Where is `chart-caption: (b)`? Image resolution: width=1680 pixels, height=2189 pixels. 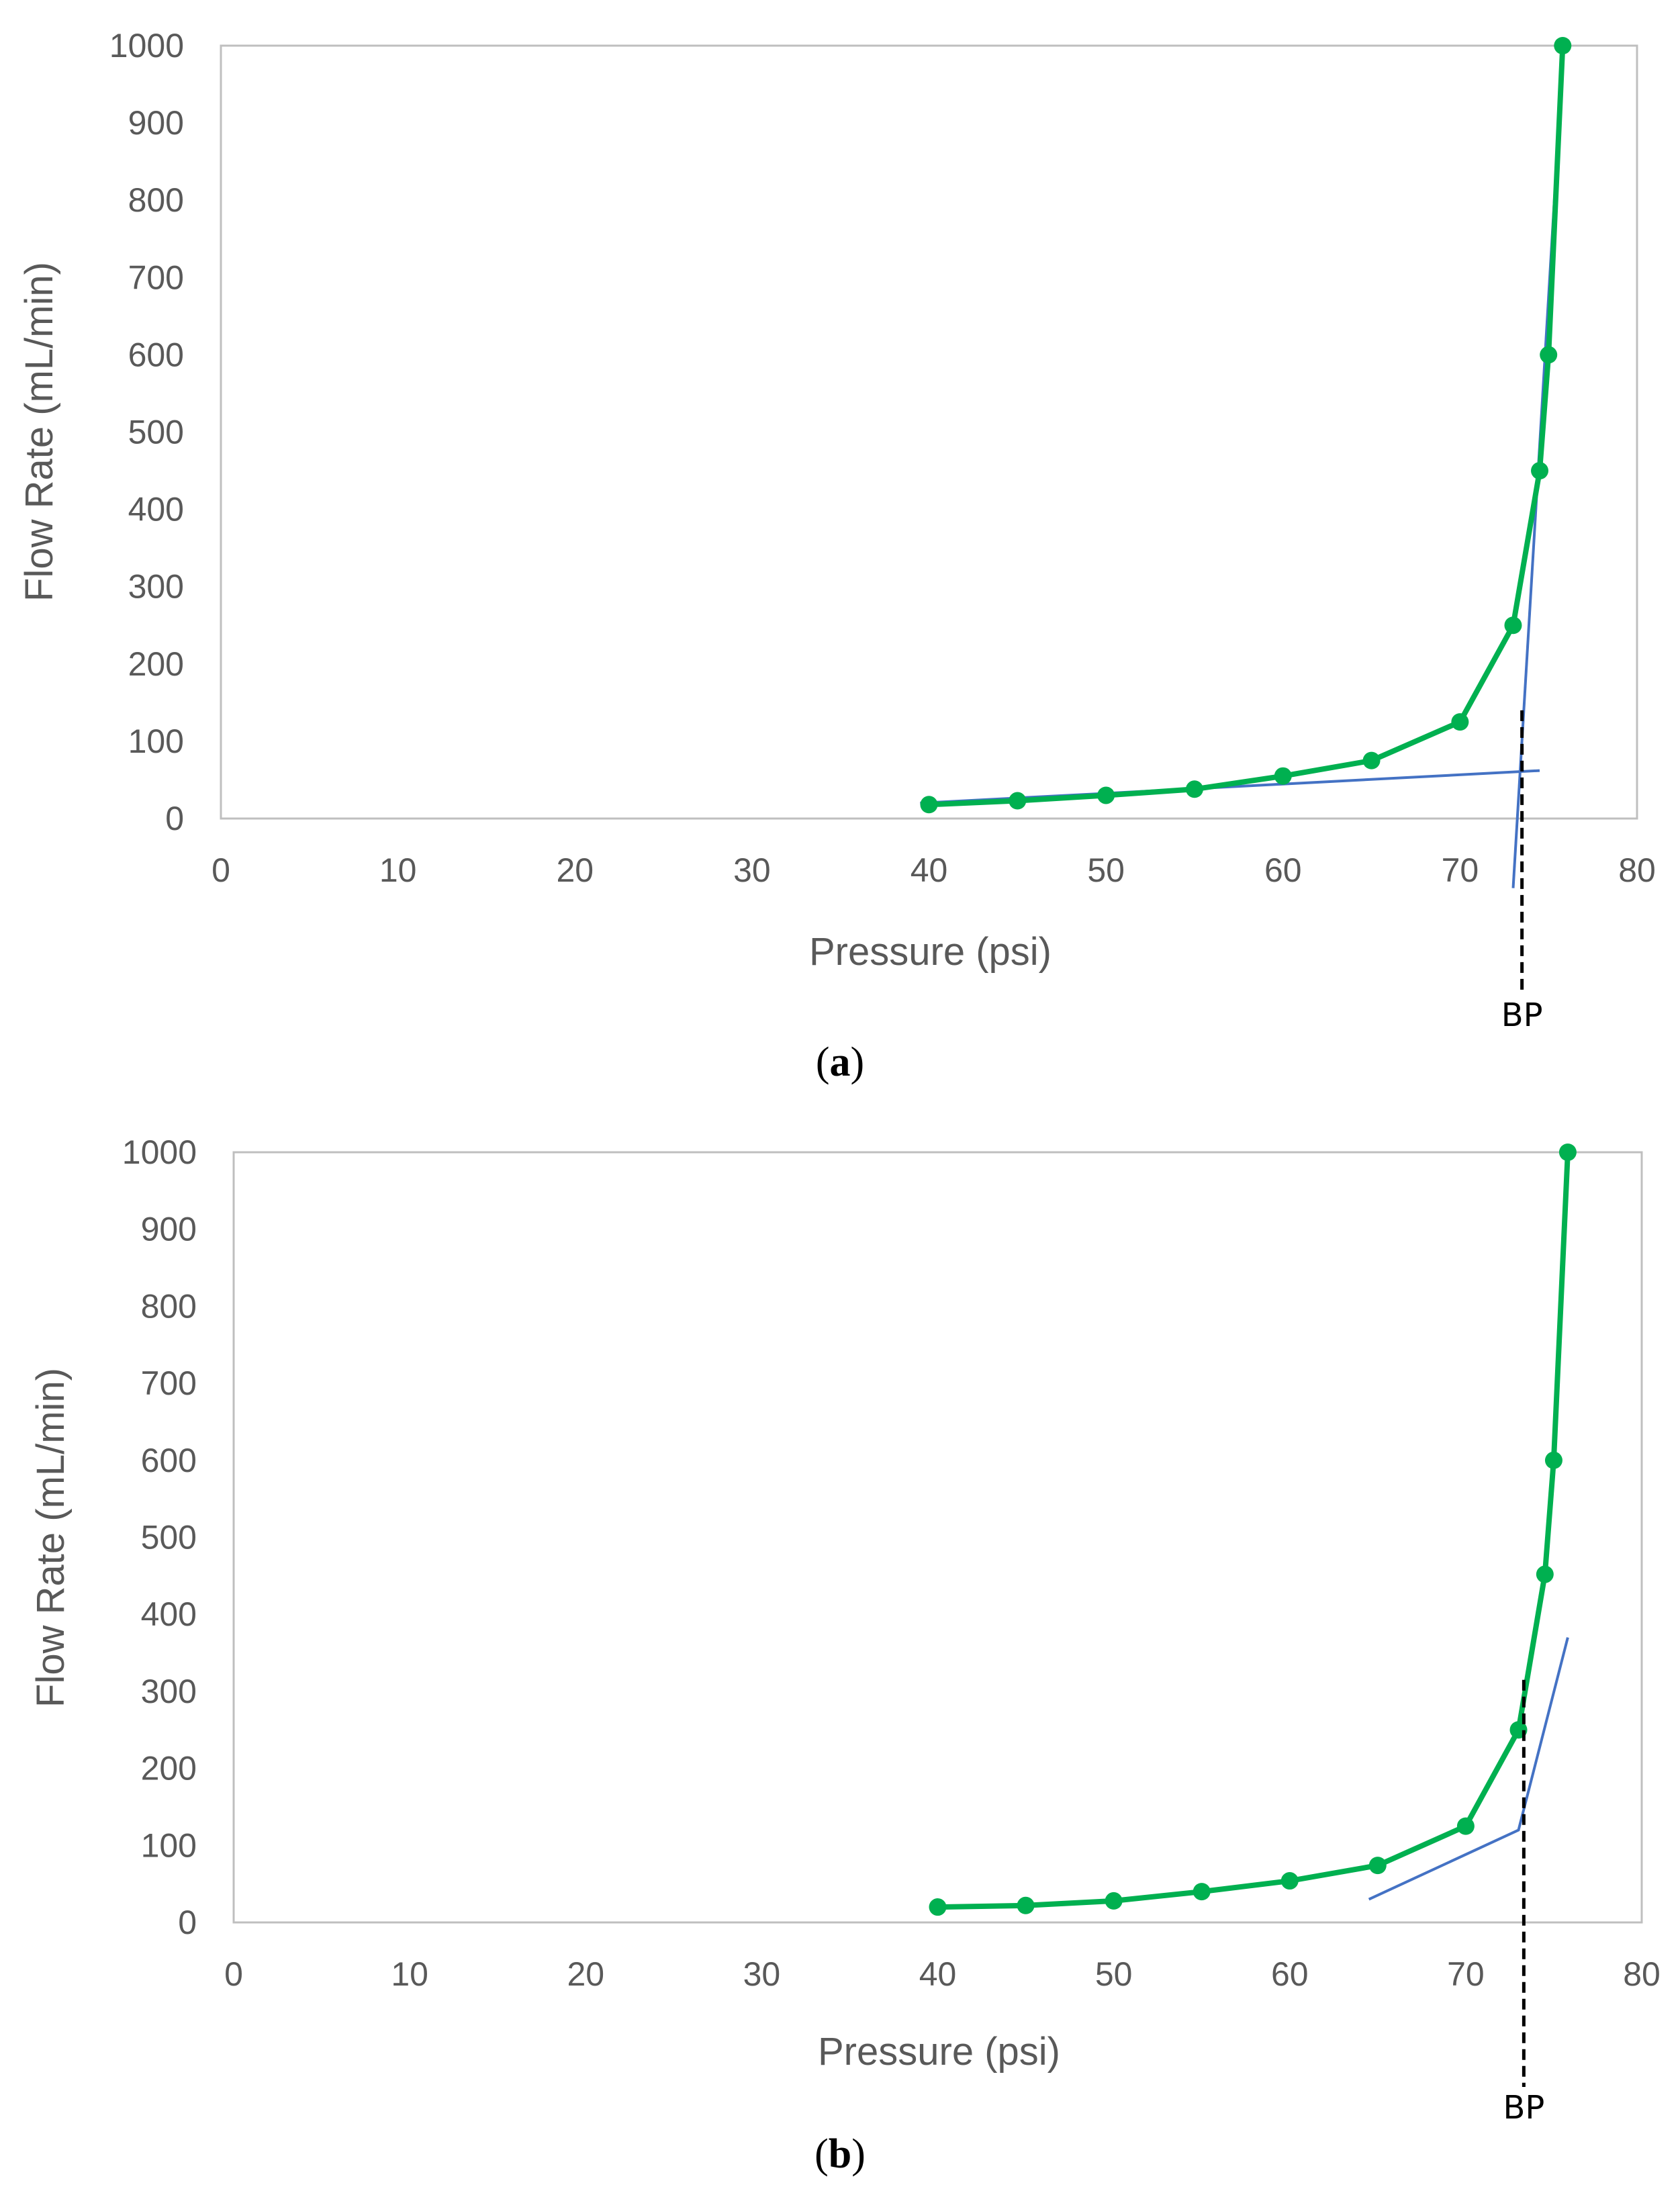
chart-caption: (b) is located at coordinates (840, 2154).